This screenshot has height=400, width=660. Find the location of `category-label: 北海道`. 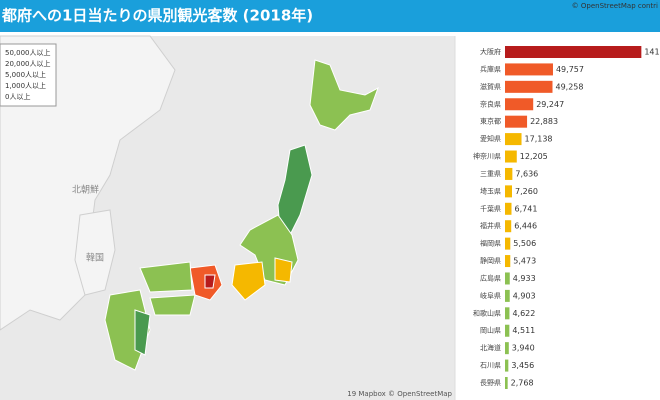

category-label: 北海道 is located at coordinates (490, 347).